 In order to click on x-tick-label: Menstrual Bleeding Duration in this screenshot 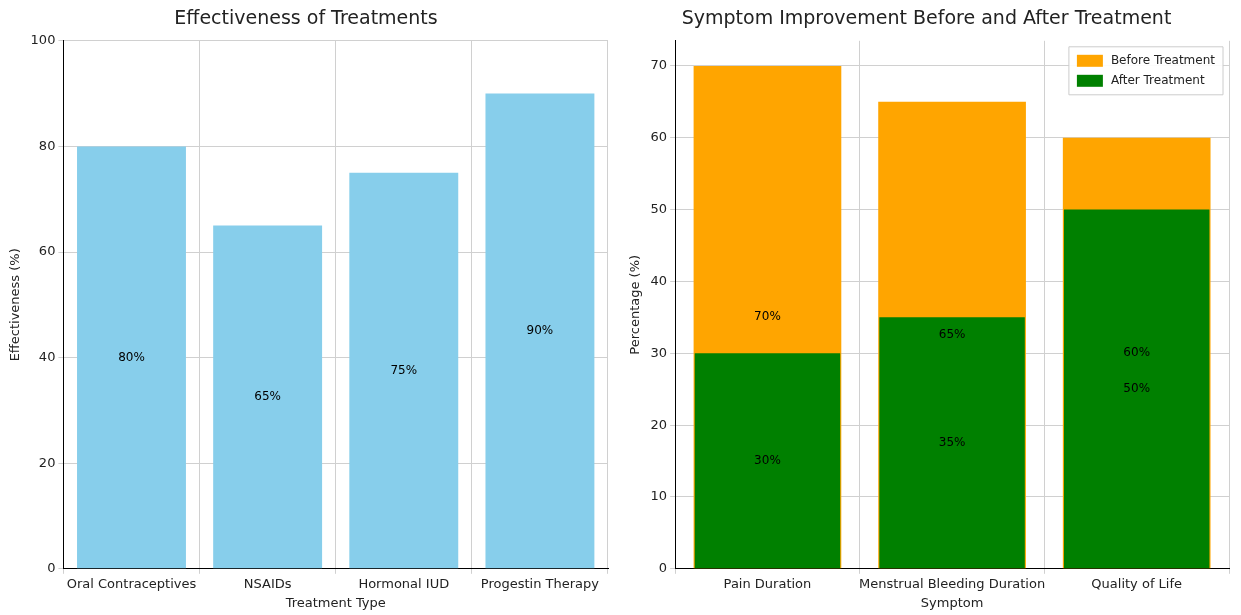, I will do `click(952, 583)`.